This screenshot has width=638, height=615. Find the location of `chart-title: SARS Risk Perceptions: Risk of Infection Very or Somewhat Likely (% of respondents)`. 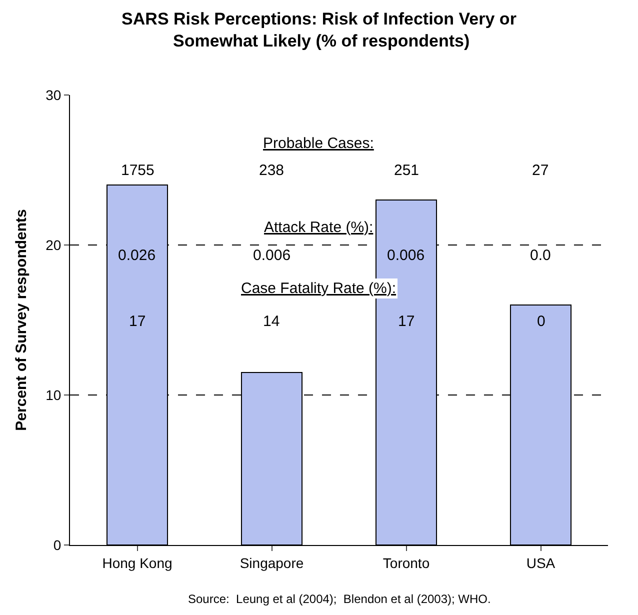

chart-title: SARS Risk Perceptions: Risk of Infection Very or Somewhat Likely (% of respondents) is located at coordinates (319, 30).